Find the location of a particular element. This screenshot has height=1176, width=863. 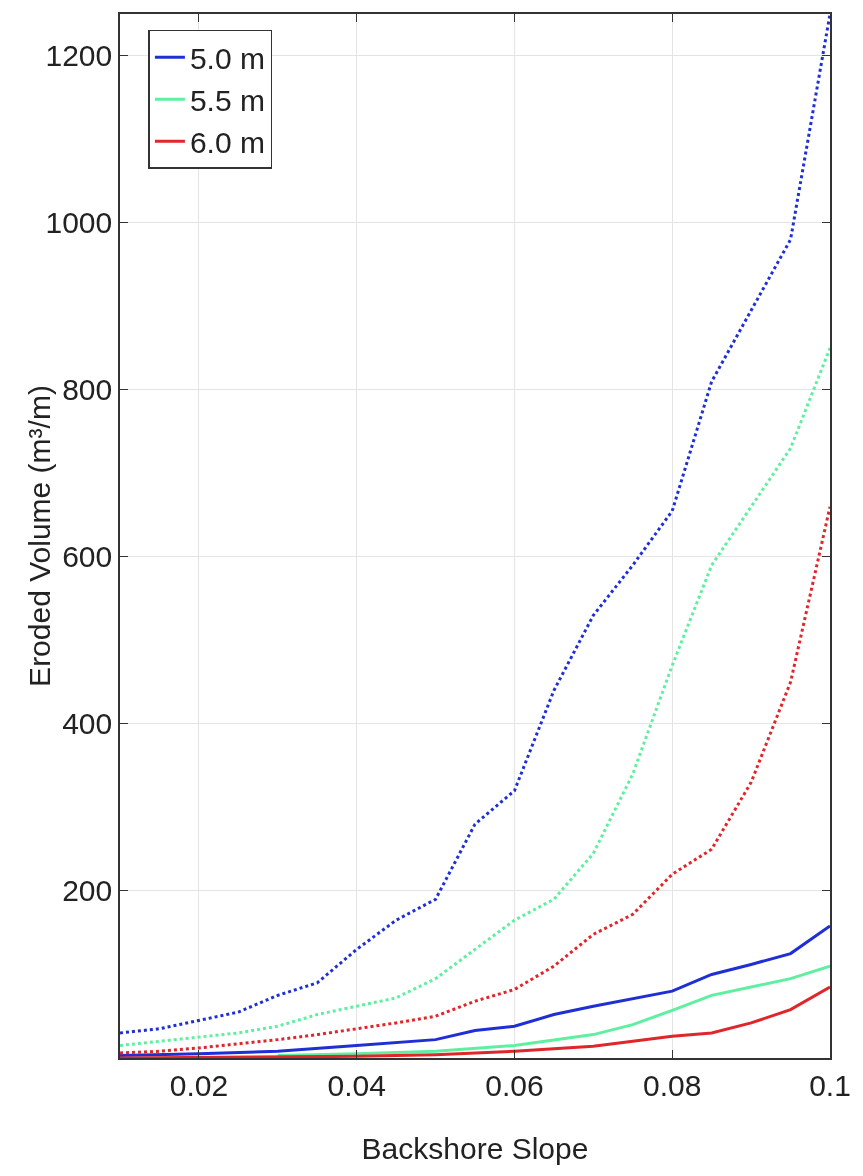

x-tick-label: 0.06 is located at coordinates (514, 1085).